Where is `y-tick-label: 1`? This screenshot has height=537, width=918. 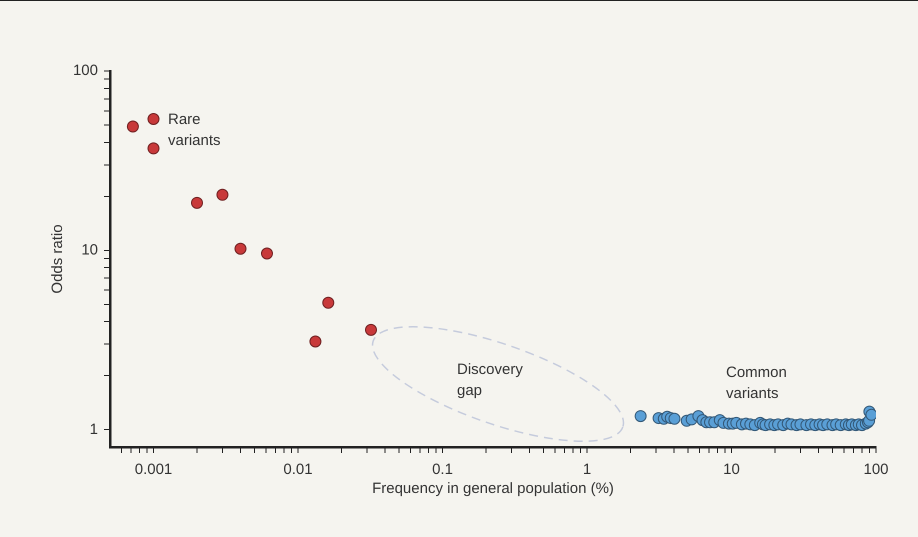 y-tick-label: 1 is located at coordinates (94, 429).